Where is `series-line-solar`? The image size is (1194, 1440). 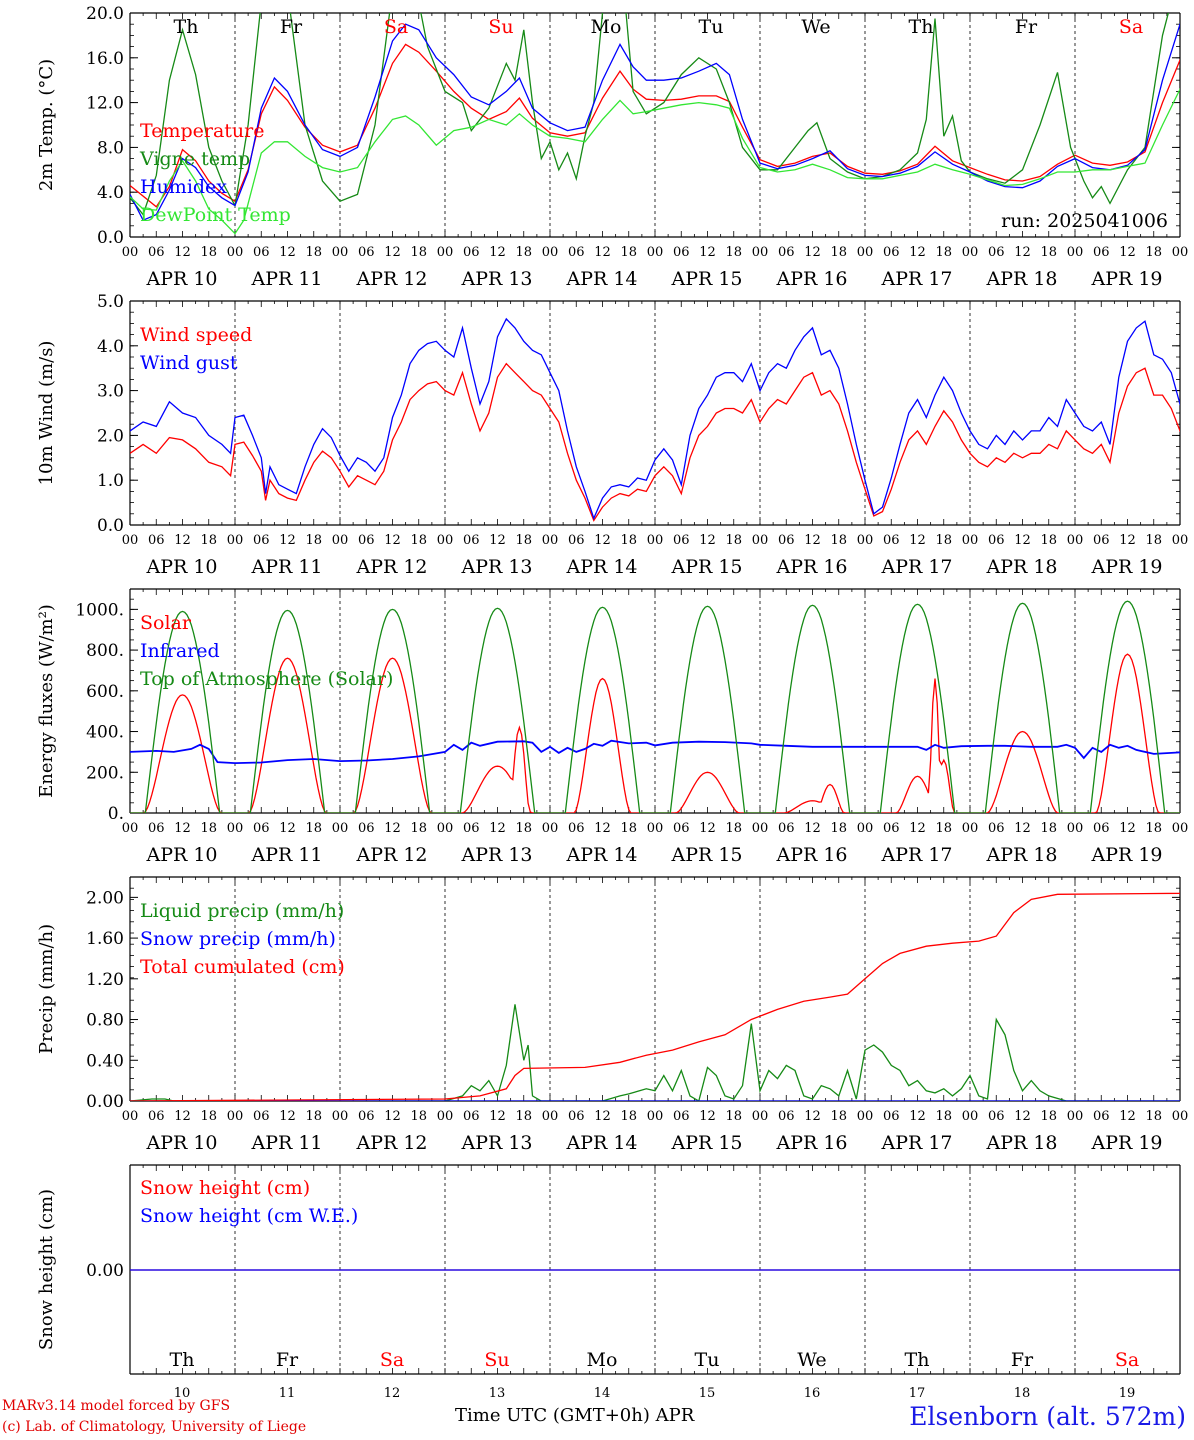 series-line-solar is located at coordinates (655, 733).